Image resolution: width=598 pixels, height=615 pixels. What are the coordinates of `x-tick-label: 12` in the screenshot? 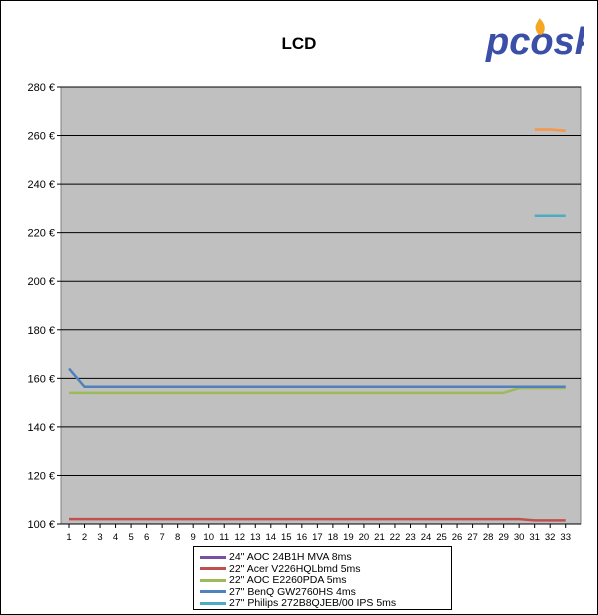 It's located at (239, 537).